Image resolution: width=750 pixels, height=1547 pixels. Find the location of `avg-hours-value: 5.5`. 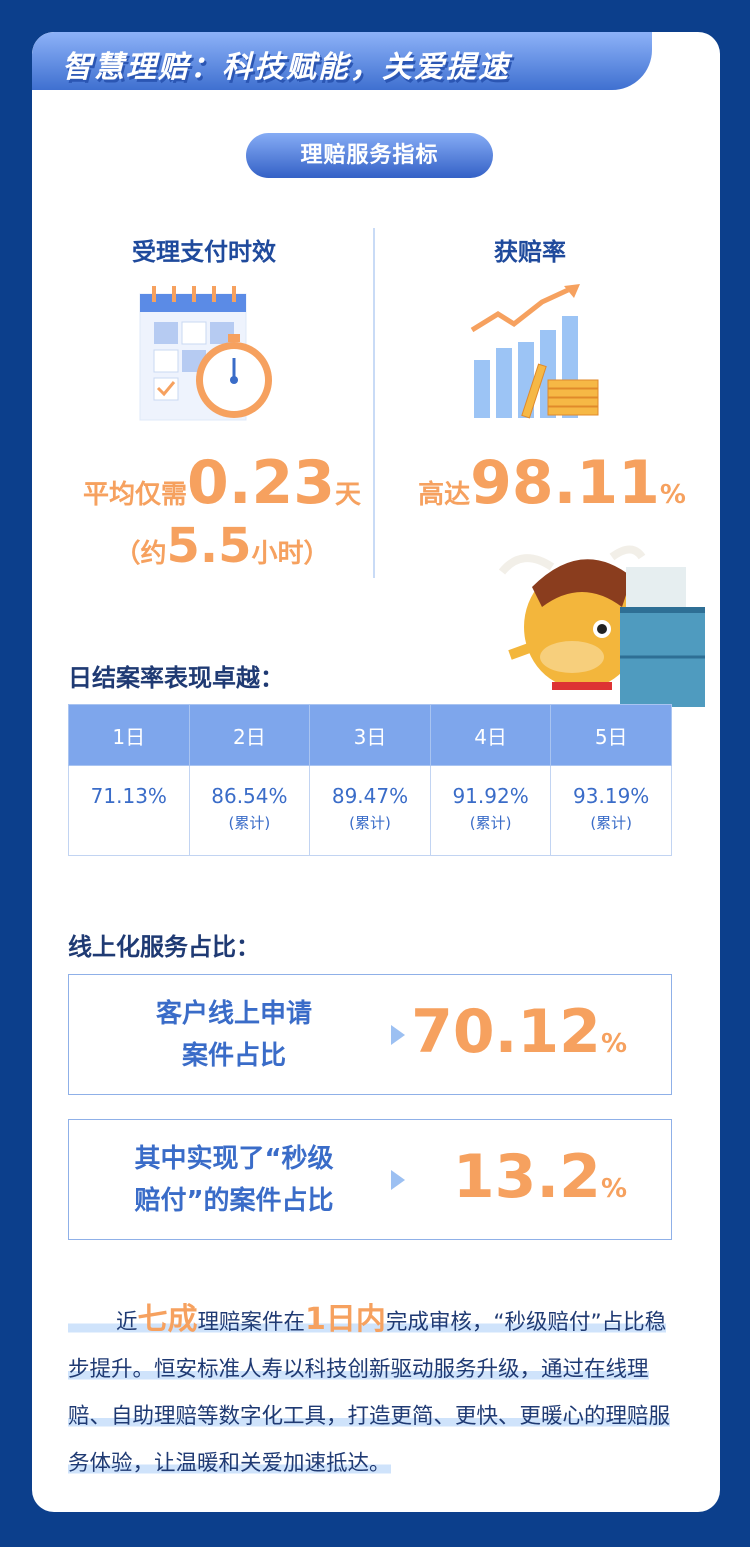

avg-hours-value: 5.5 is located at coordinates (209, 546).